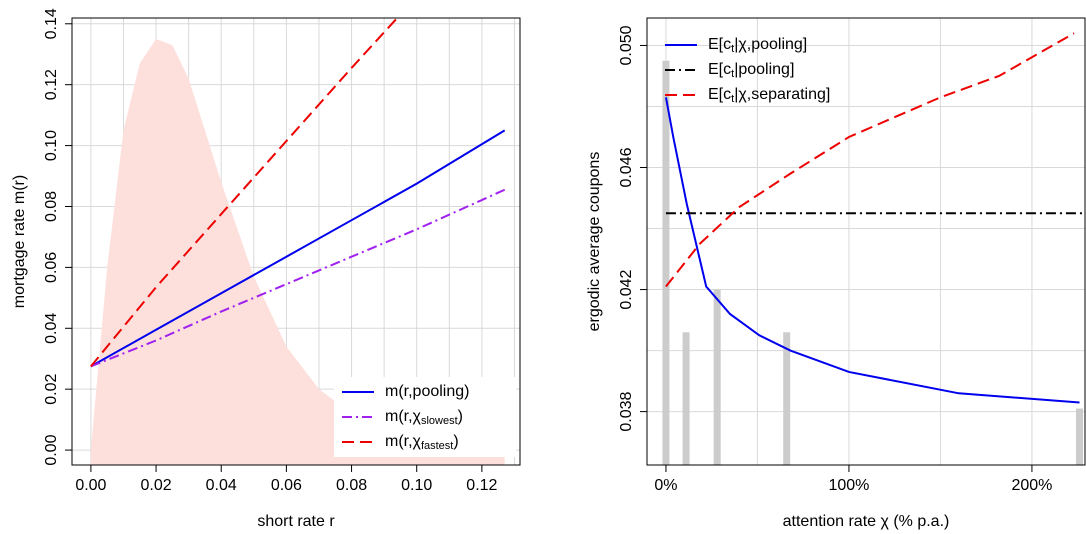 The image size is (1086, 534). What do you see at coordinates (51, 206) in the screenshot?
I see `y-tick-label: 0.08` at bounding box center [51, 206].